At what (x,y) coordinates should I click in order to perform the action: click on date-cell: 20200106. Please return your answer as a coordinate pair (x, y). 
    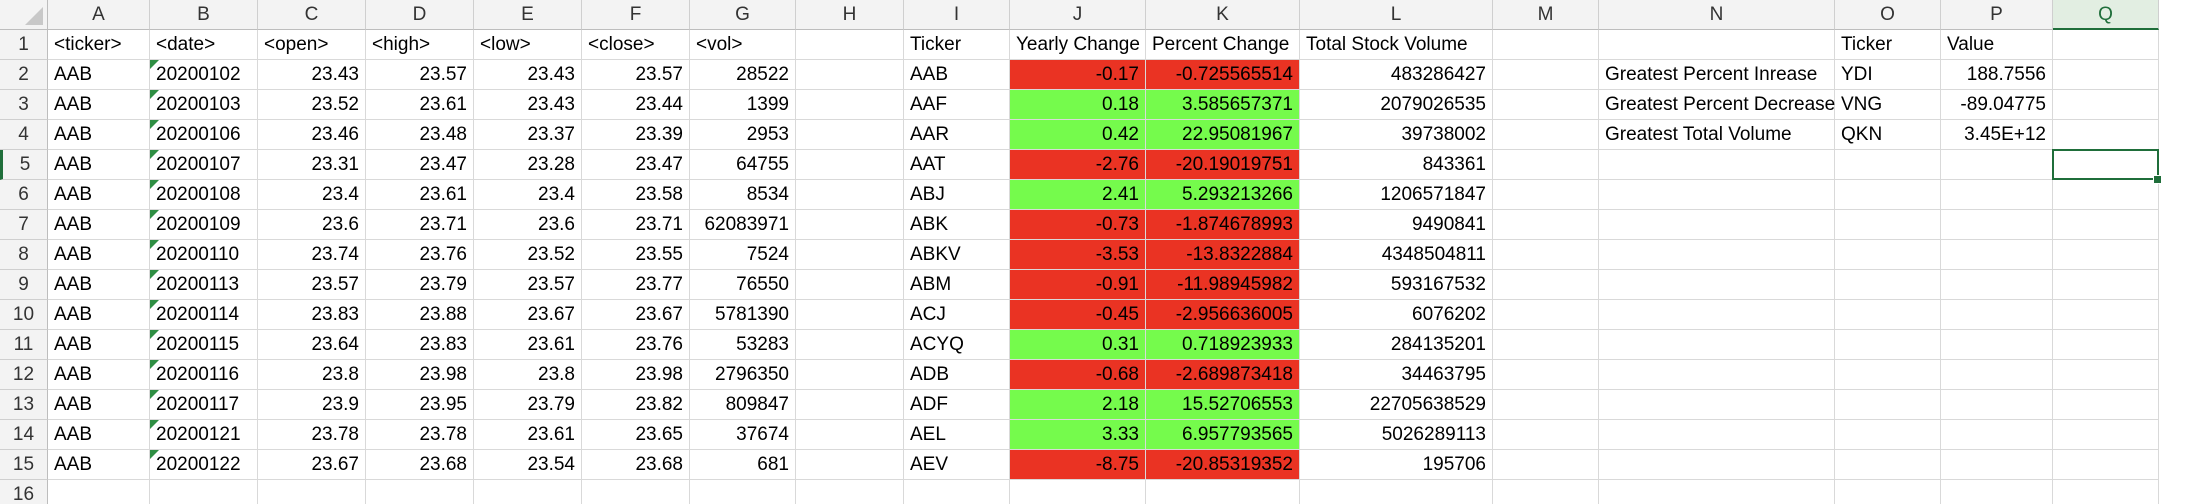
    Looking at the image, I should click on (204, 135).